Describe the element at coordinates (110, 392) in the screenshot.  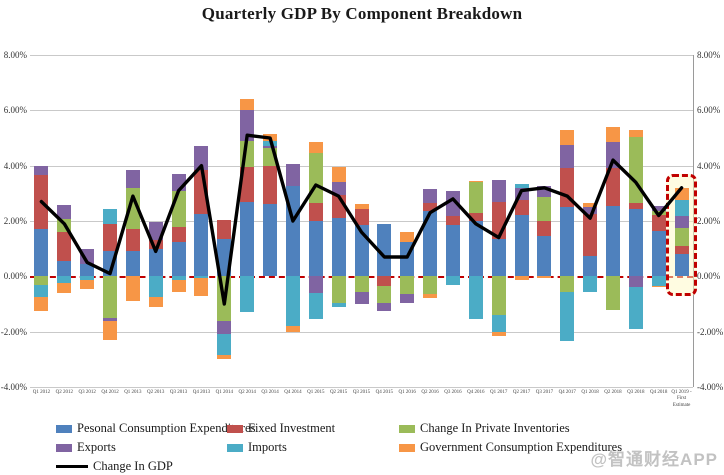
I see `x-category-label: Q4 2012` at that location.